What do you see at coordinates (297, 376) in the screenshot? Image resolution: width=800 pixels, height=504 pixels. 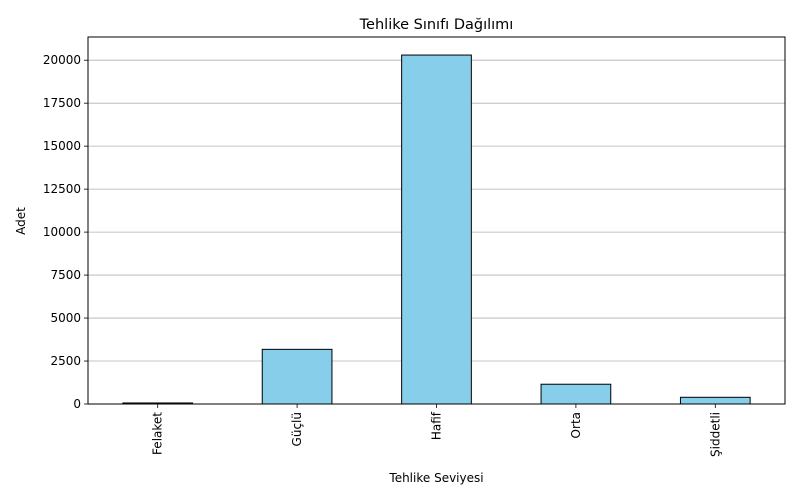 I see `bar-güçlü` at bounding box center [297, 376].